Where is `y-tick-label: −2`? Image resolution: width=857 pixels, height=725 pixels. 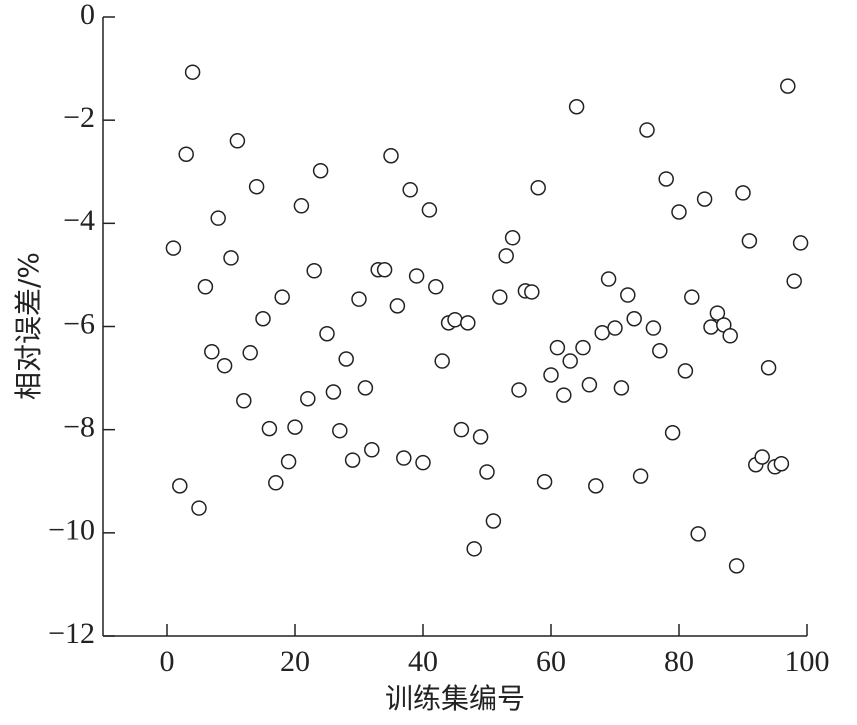 y-tick-label: −2 is located at coordinates (79, 117).